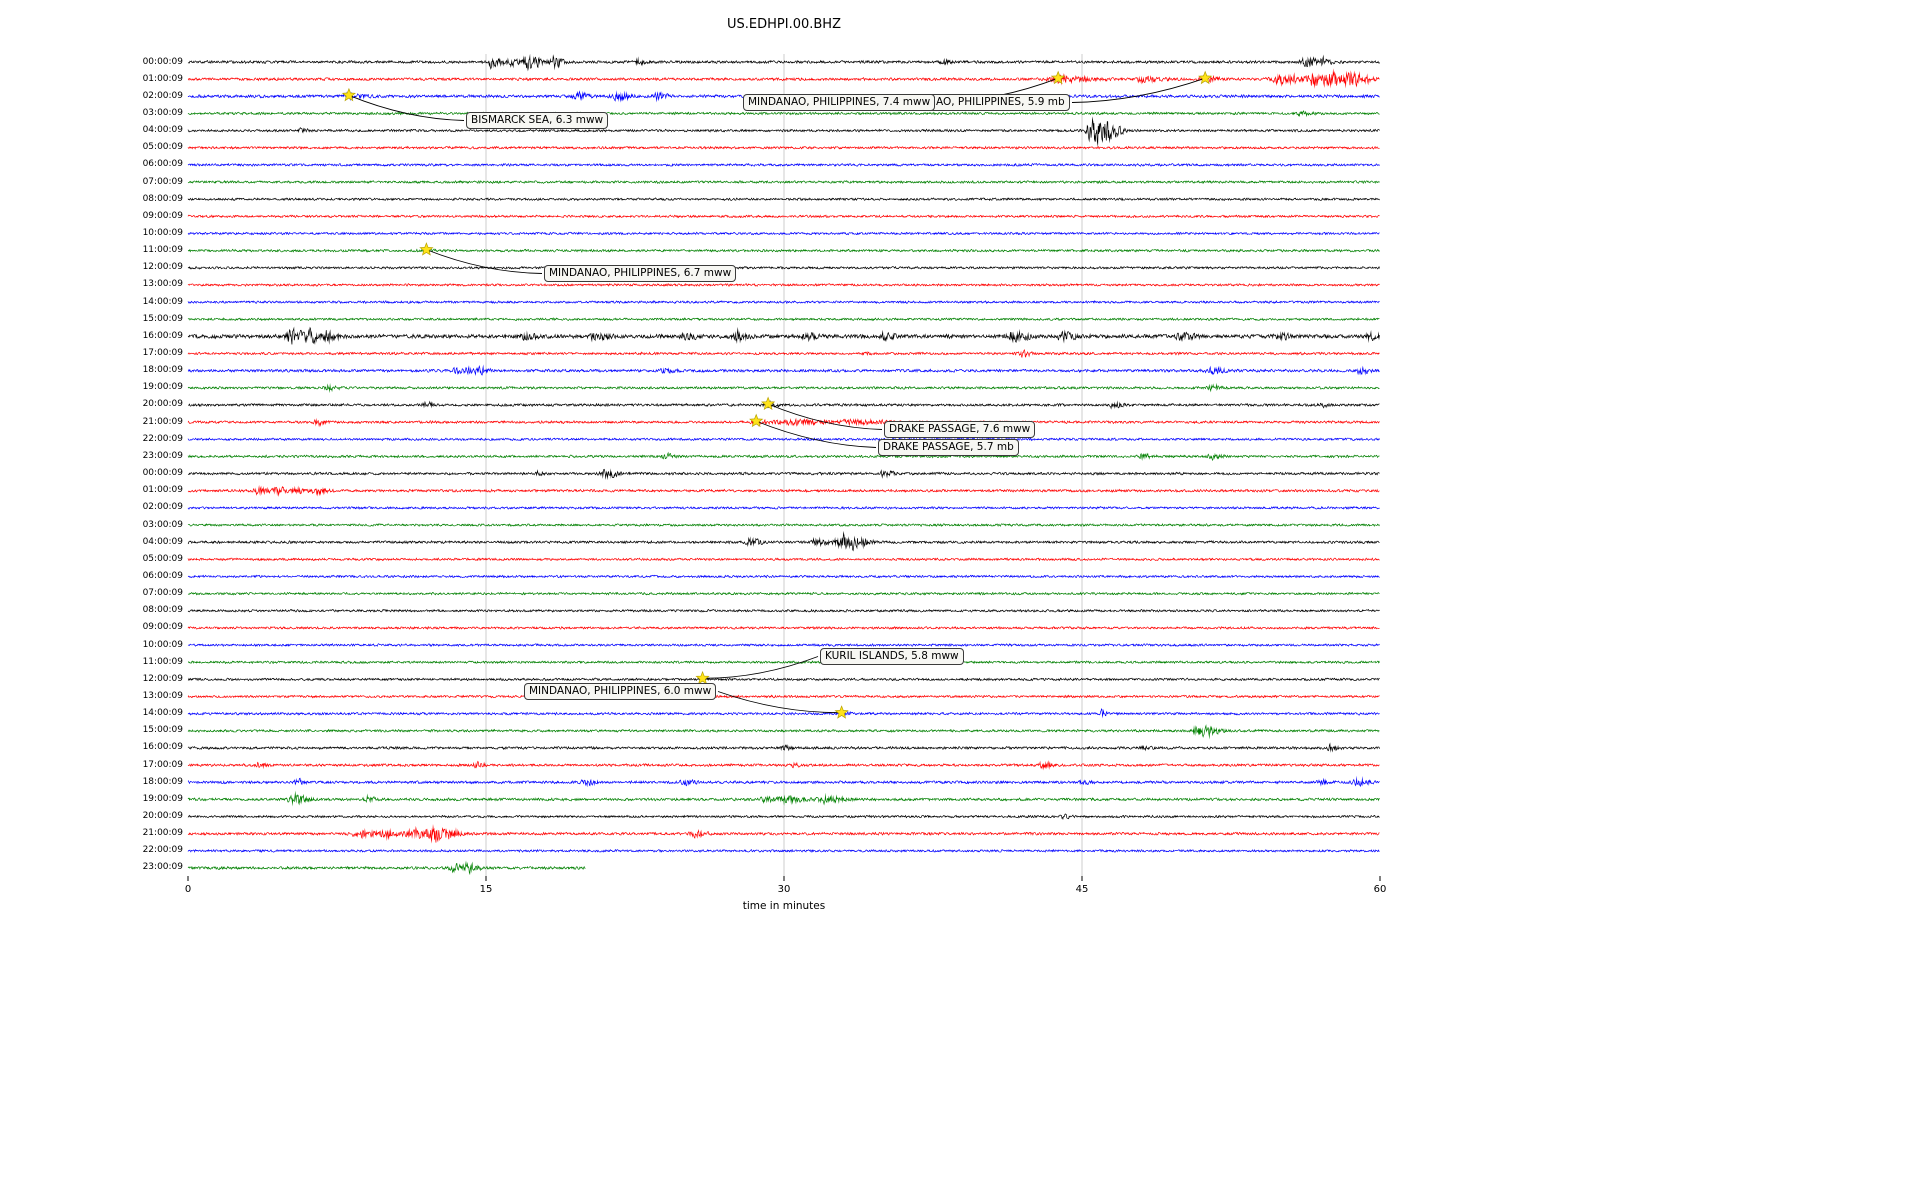 The image size is (1920, 1200). I want to click on event-label: DRAKE PASSAGE, 5.7 mb, so click(948, 447).